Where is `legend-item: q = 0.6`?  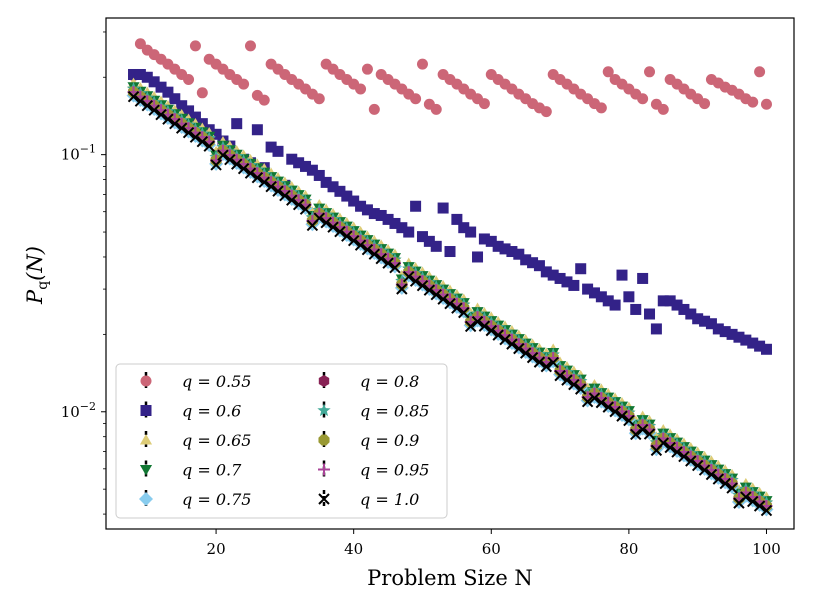 legend-item: q = 0.6 is located at coordinates (190, 411).